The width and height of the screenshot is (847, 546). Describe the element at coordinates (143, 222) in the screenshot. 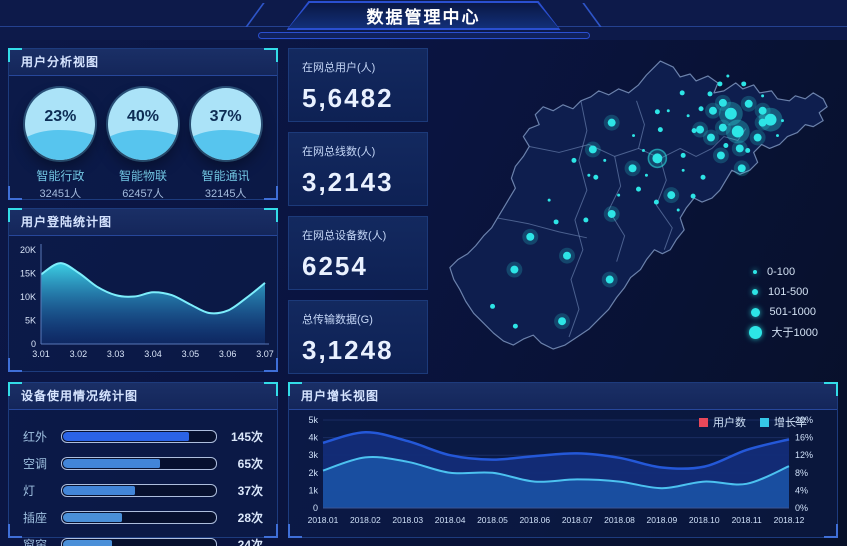

I see `panel-login-stats-header: 用户登陆统计图` at that location.